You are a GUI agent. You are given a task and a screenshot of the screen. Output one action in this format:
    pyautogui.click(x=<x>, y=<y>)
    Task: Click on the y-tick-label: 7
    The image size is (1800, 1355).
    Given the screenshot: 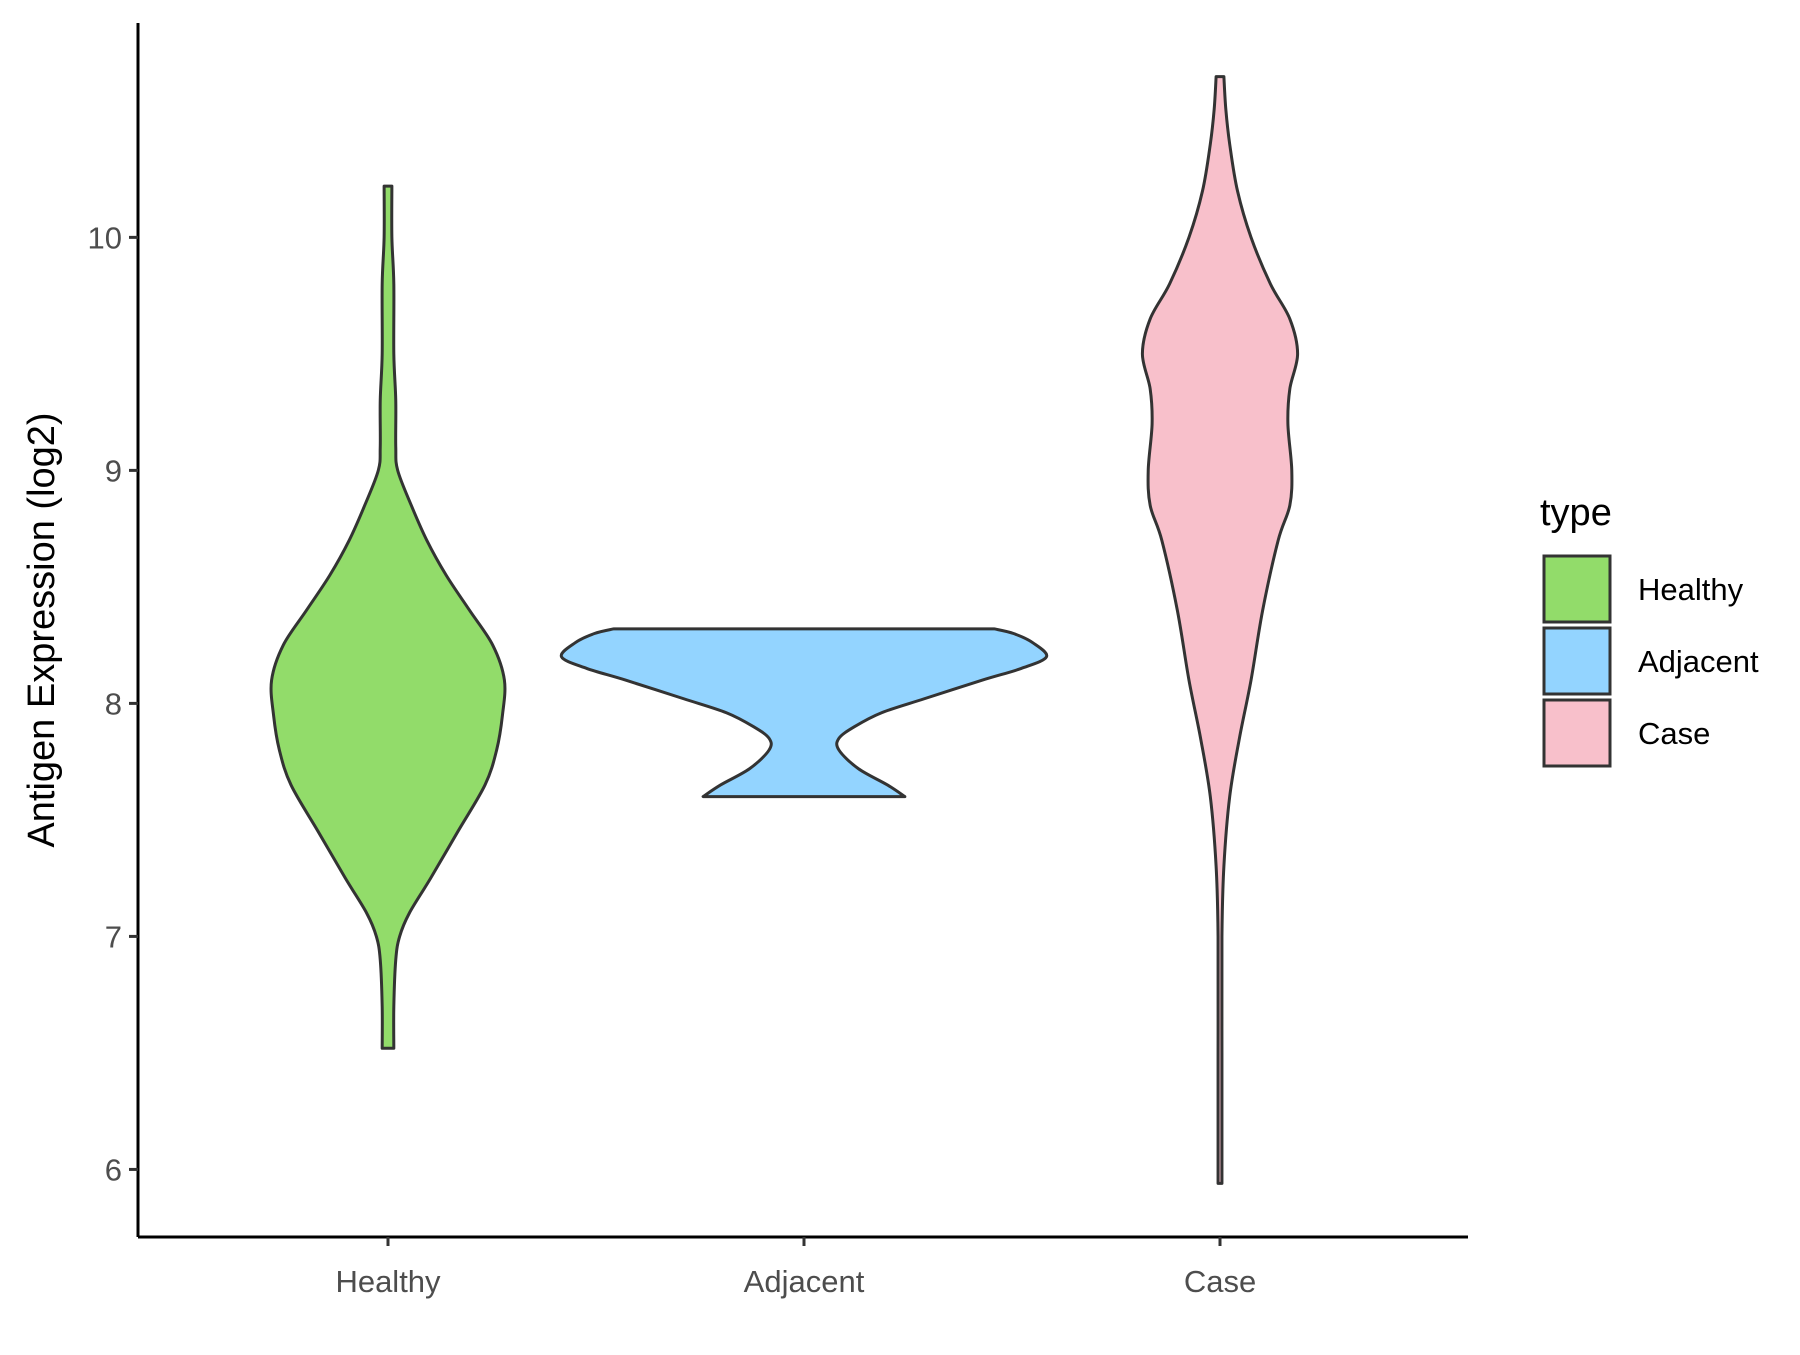 What is the action you would take?
    pyautogui.click(x=113, y=936)
    